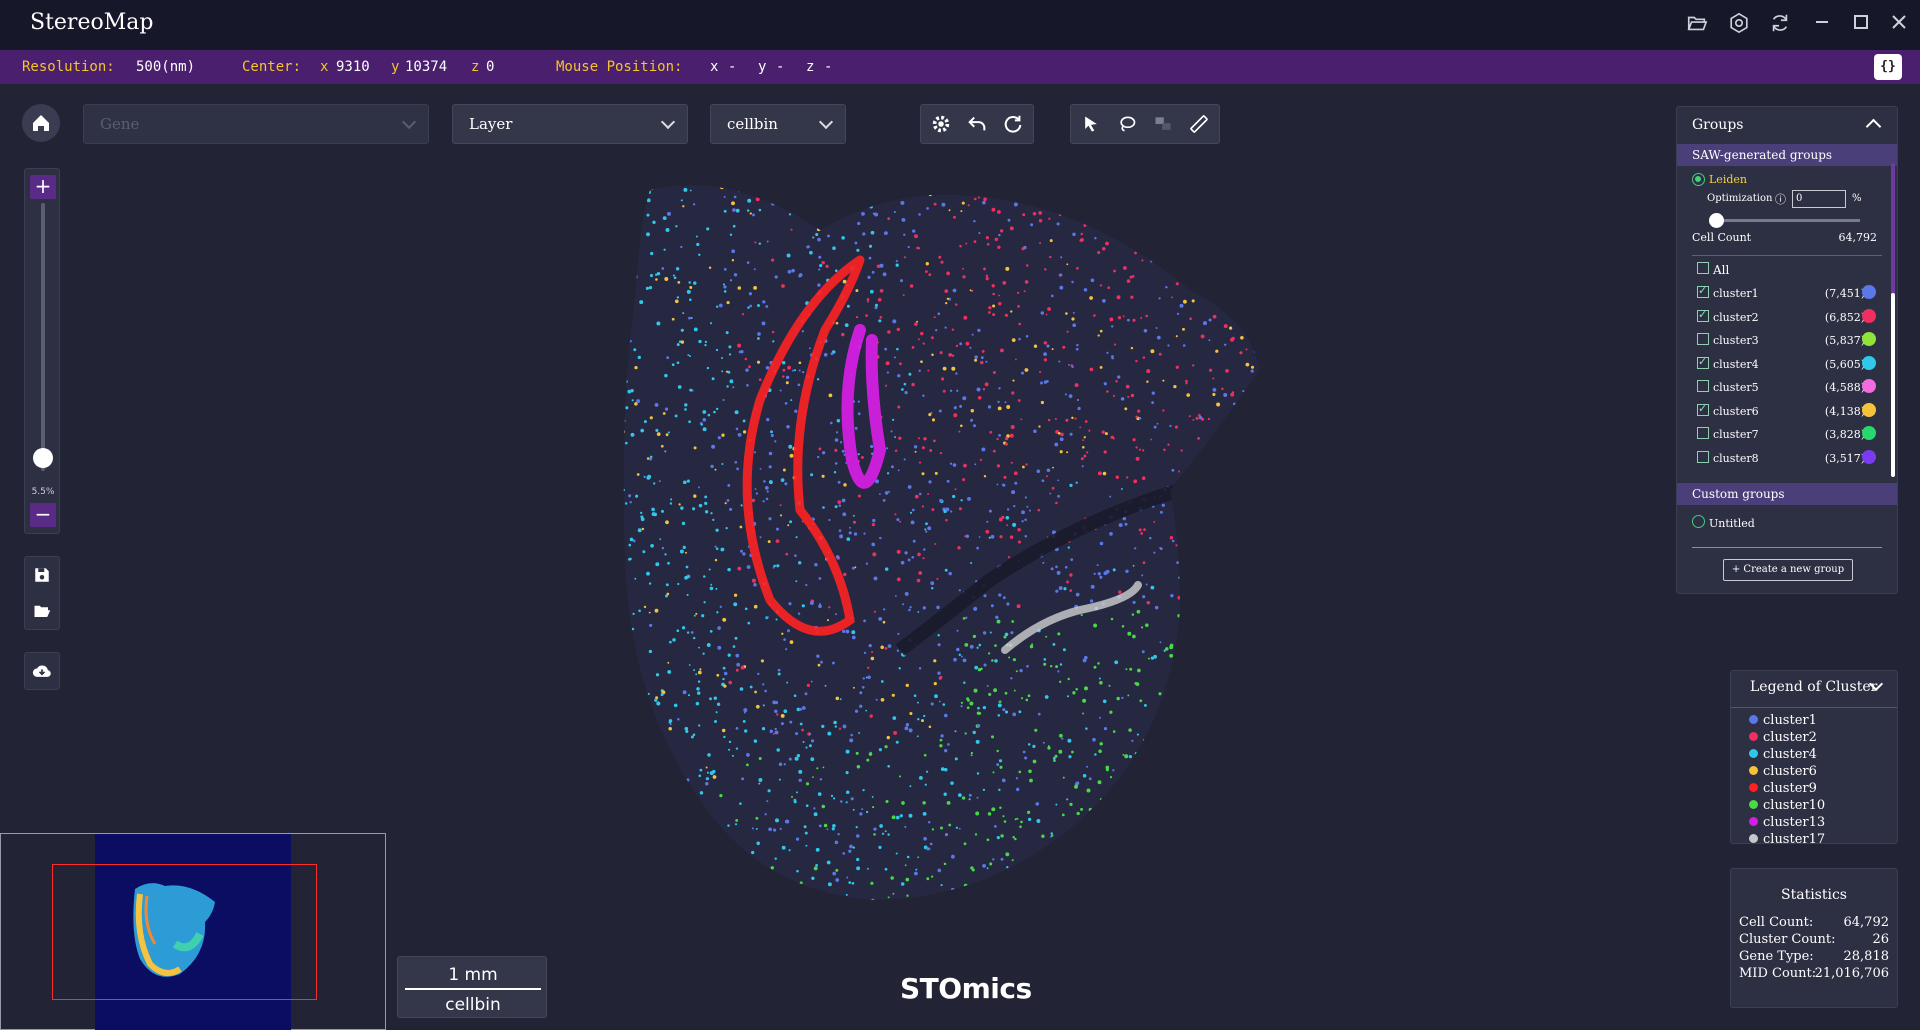 This screenshot has width=1920, height=1030. I want to click on untitled-radio, so click(1698, 521).